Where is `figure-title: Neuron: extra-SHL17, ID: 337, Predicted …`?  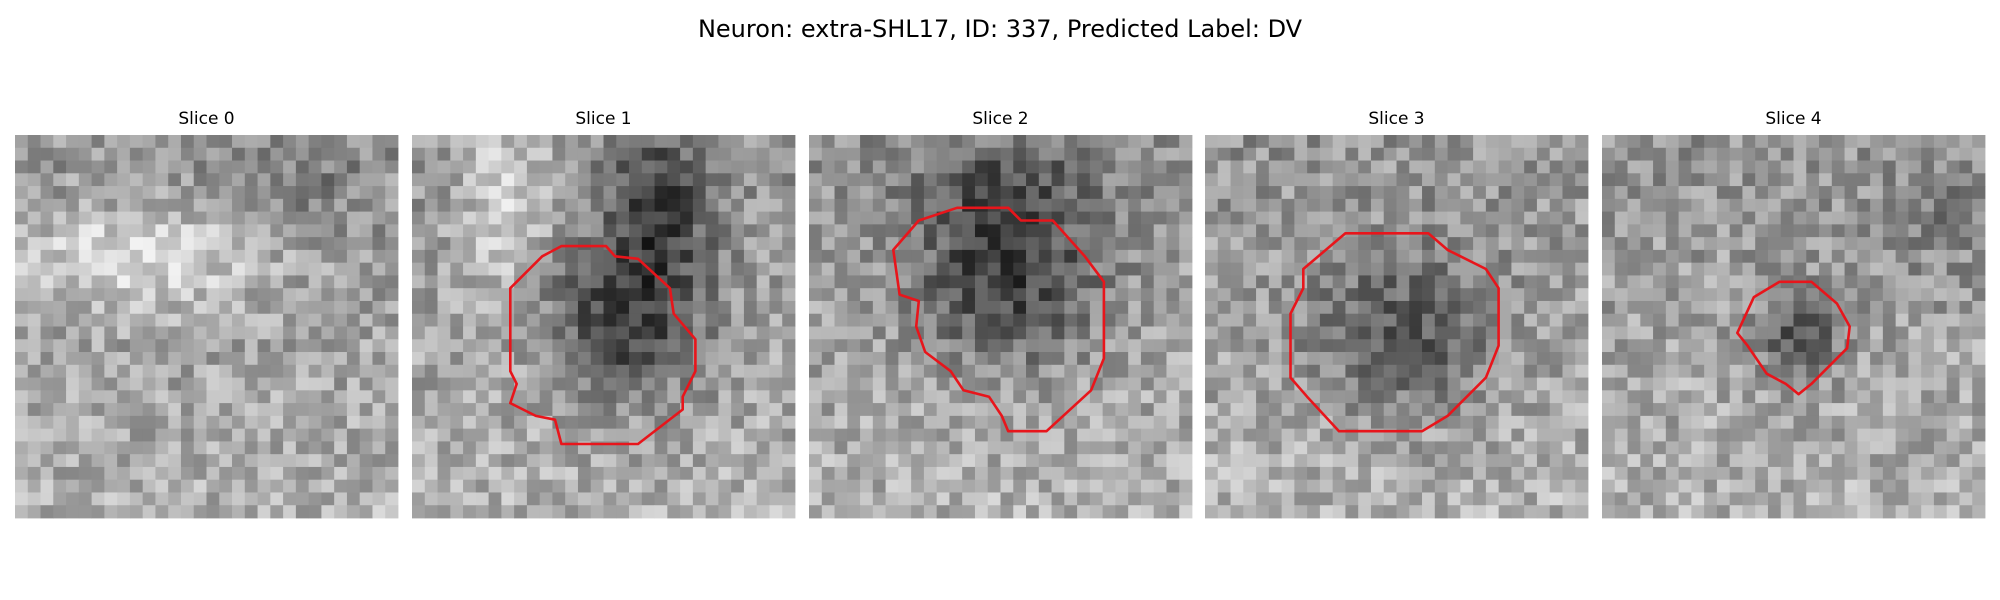
figure-title: Neuron: extra-SHL17, ID: 337, Predicted … is located at coordinates (1000, 29).